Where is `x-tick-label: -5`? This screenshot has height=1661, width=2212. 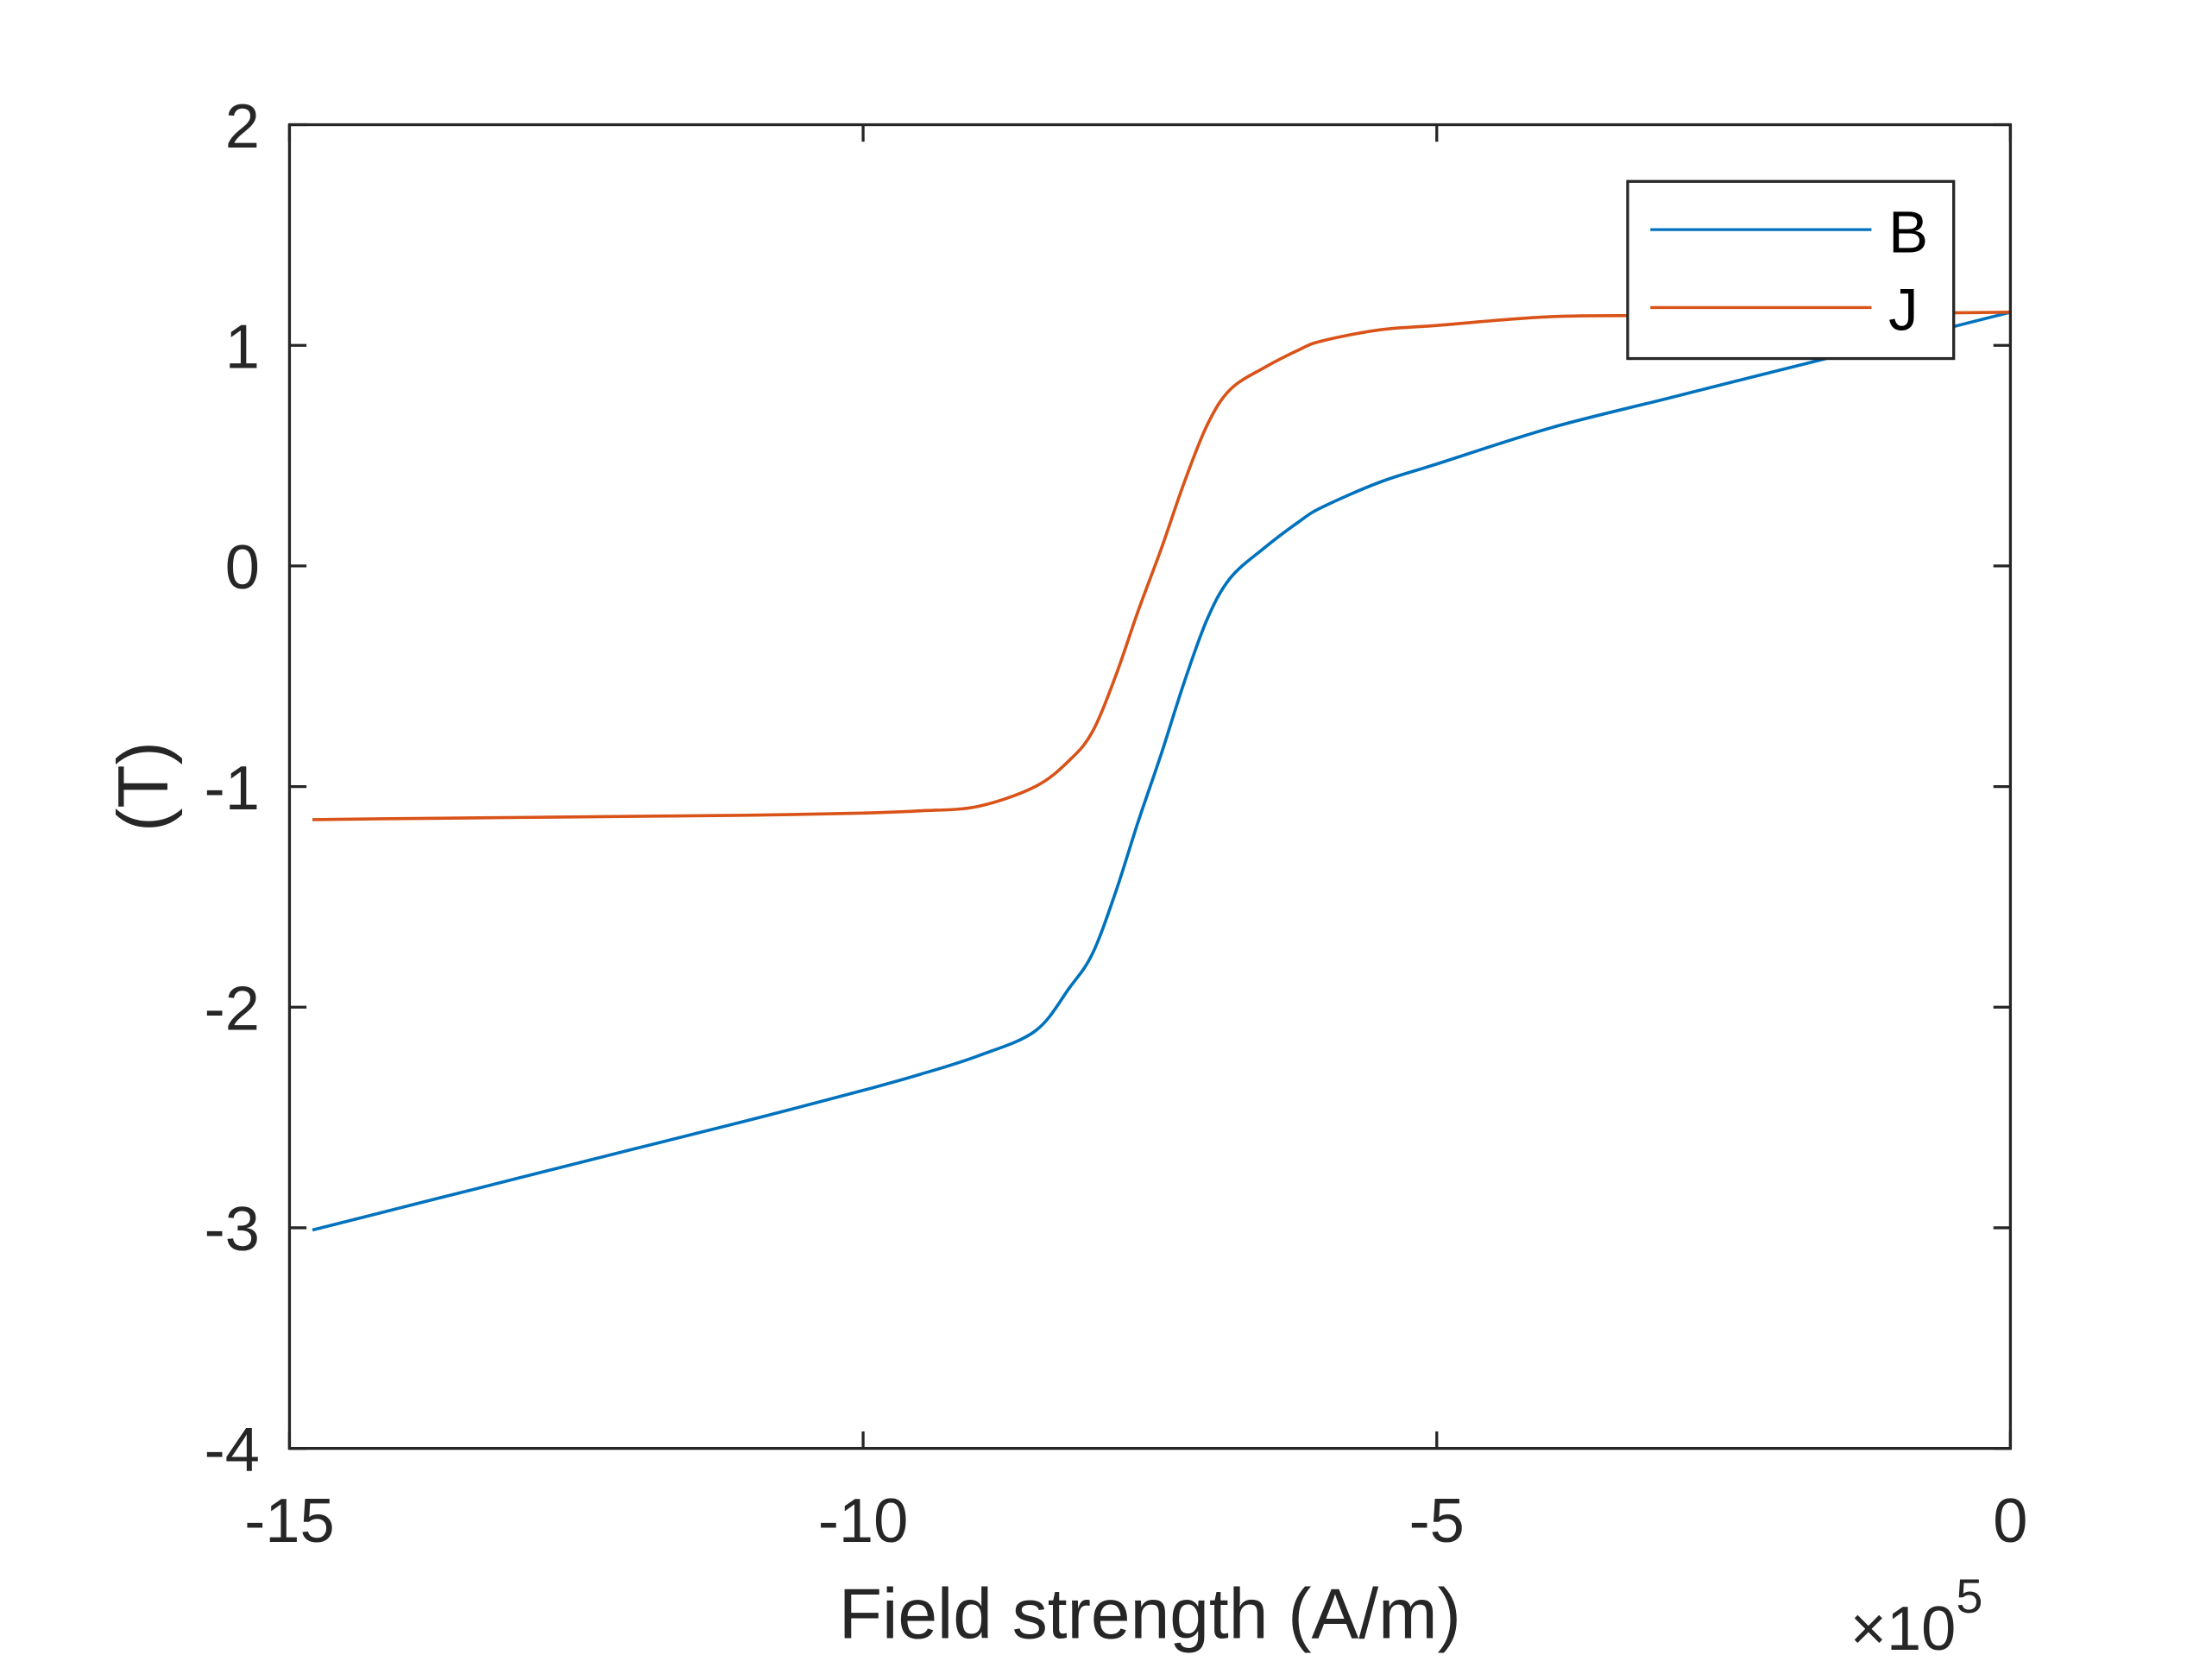
x-tick-label: -5 is located at coordinates (1437, 1521).